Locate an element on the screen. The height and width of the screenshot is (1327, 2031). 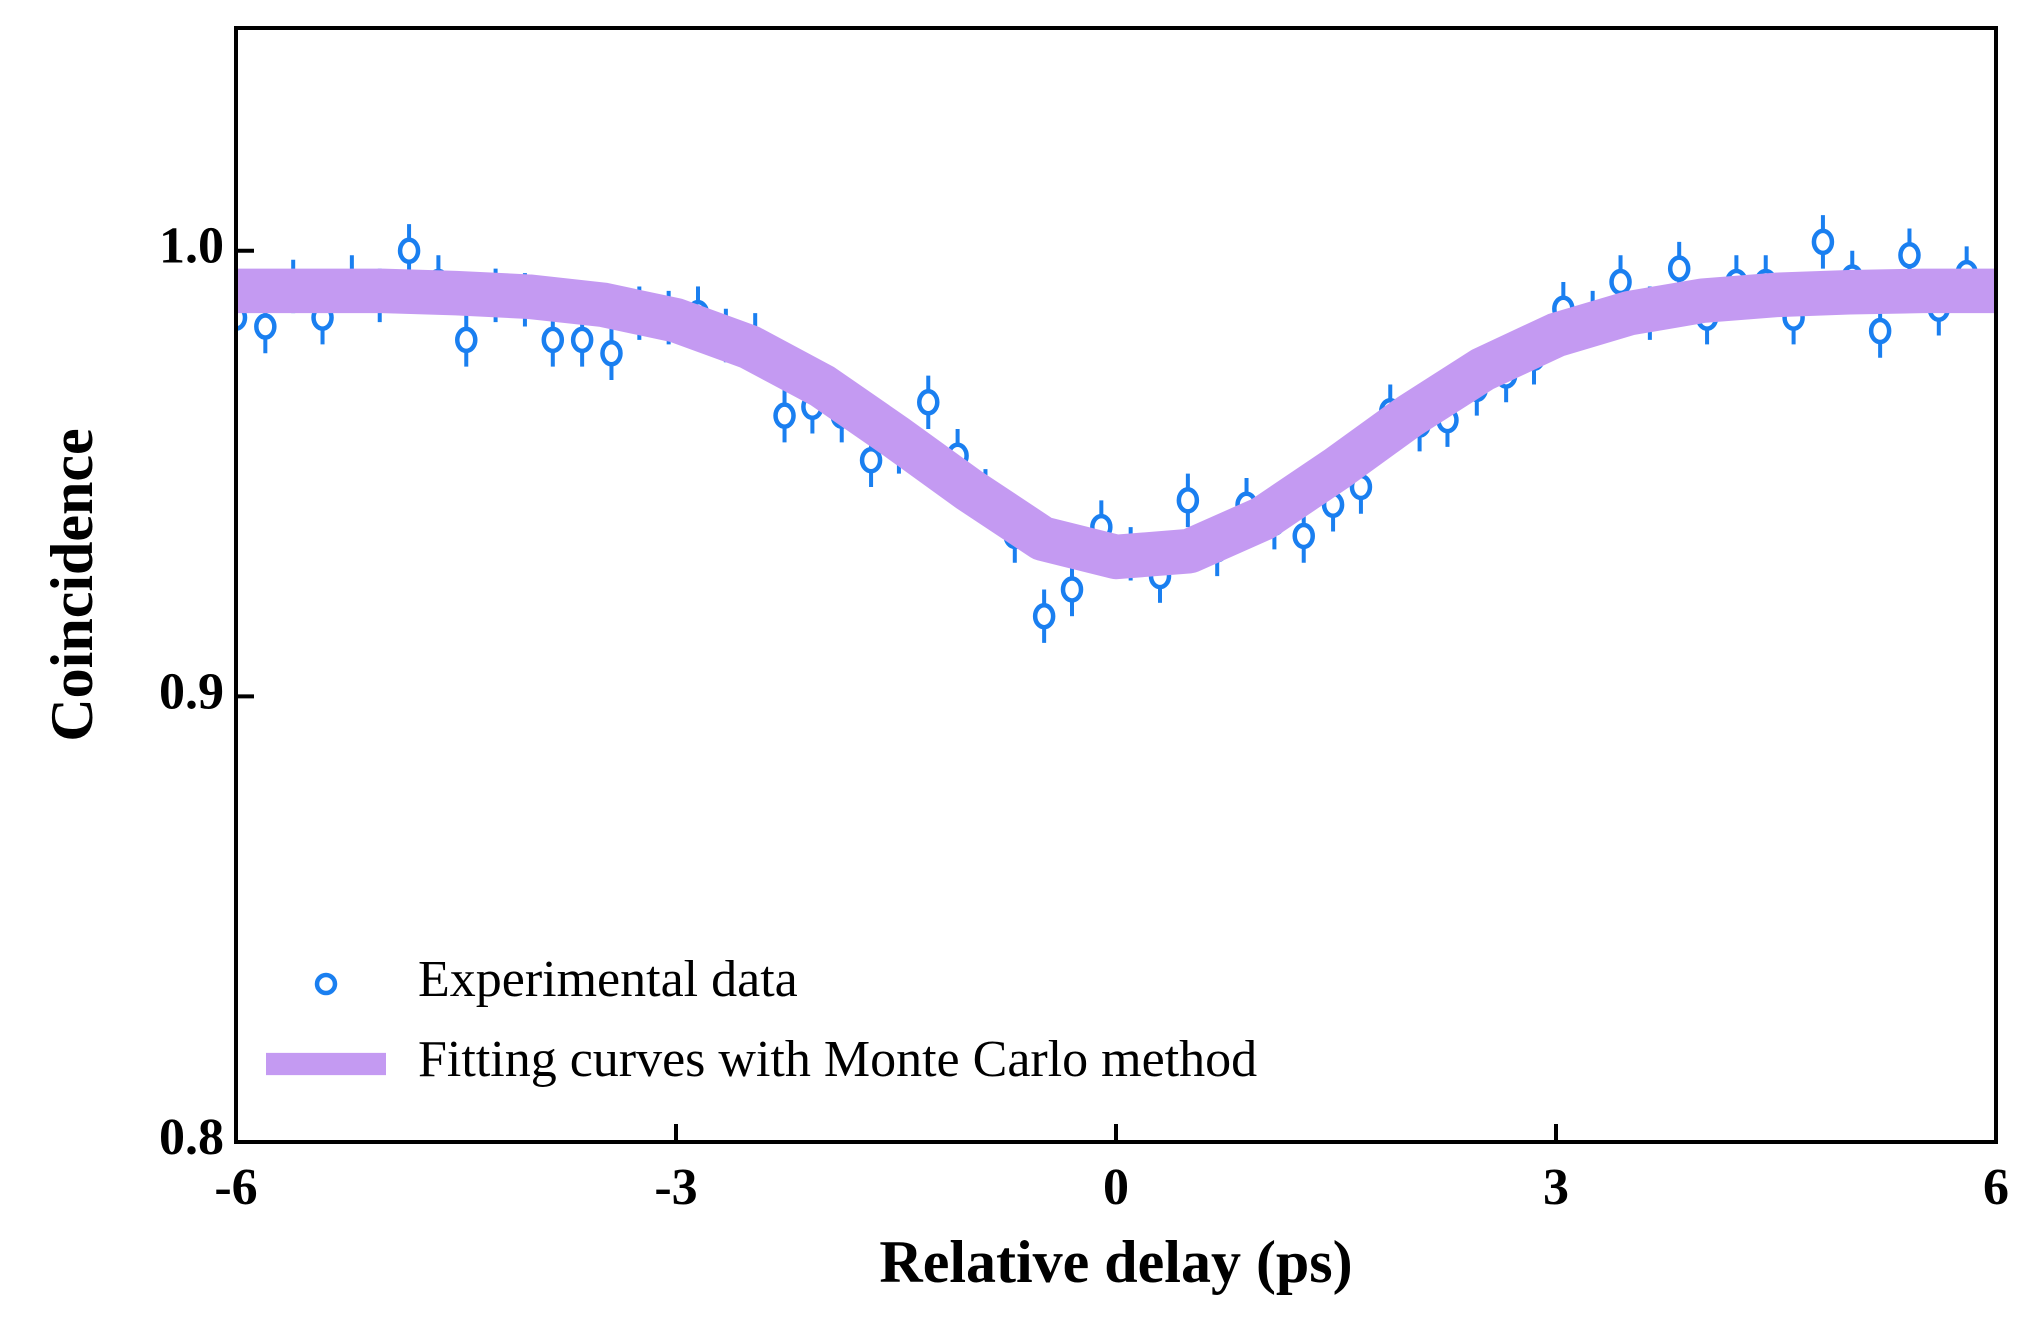
x-tick-label: 3 is located at coordinates (1556, 1187).